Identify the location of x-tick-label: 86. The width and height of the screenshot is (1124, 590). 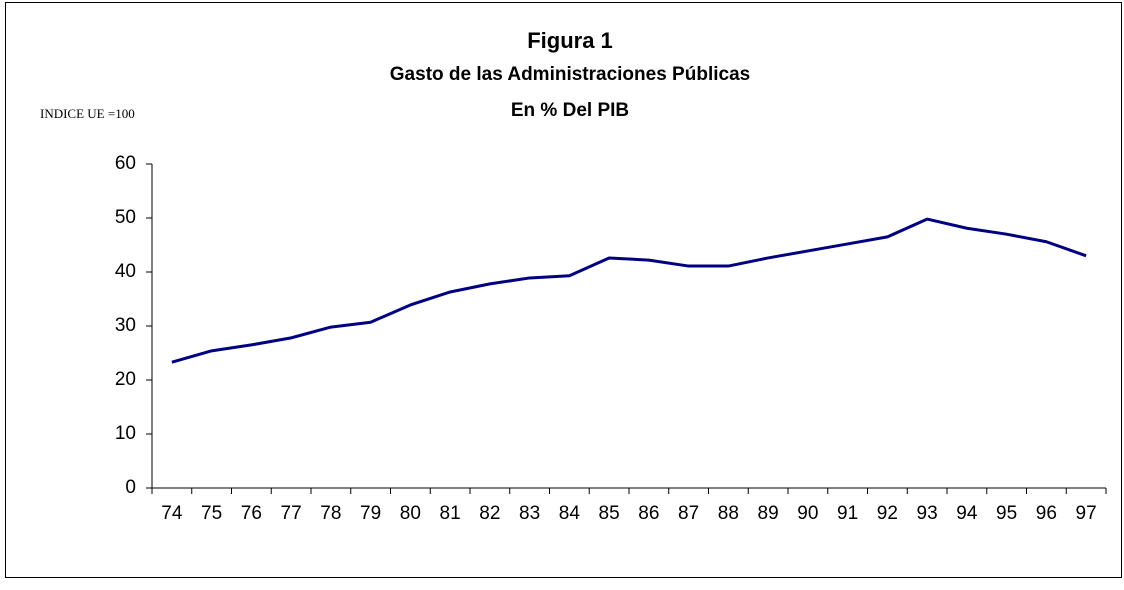
(648, 513).